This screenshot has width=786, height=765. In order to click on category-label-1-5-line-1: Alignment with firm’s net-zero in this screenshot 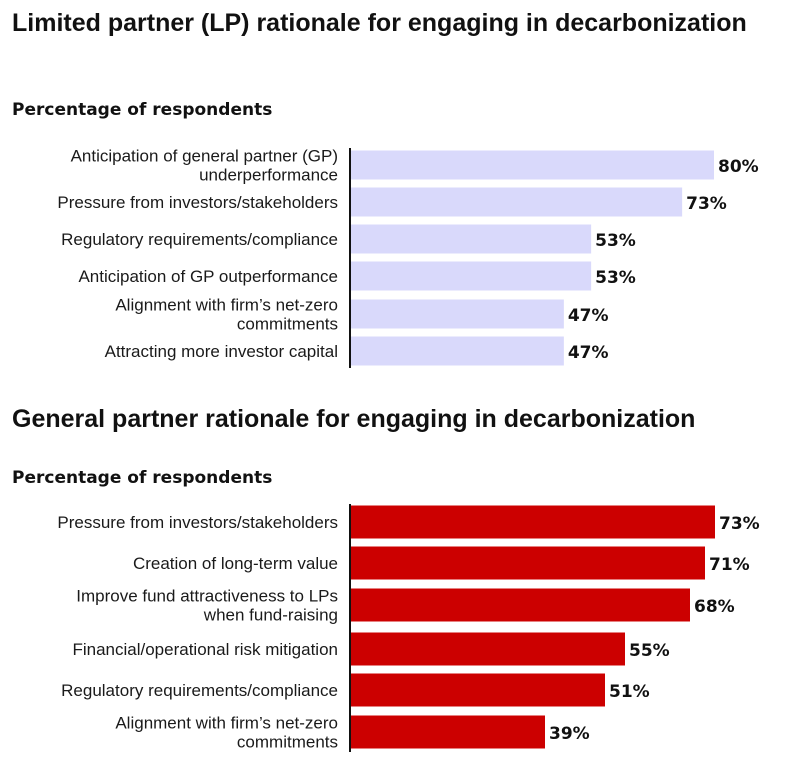, I will do `click(226, 305)`.